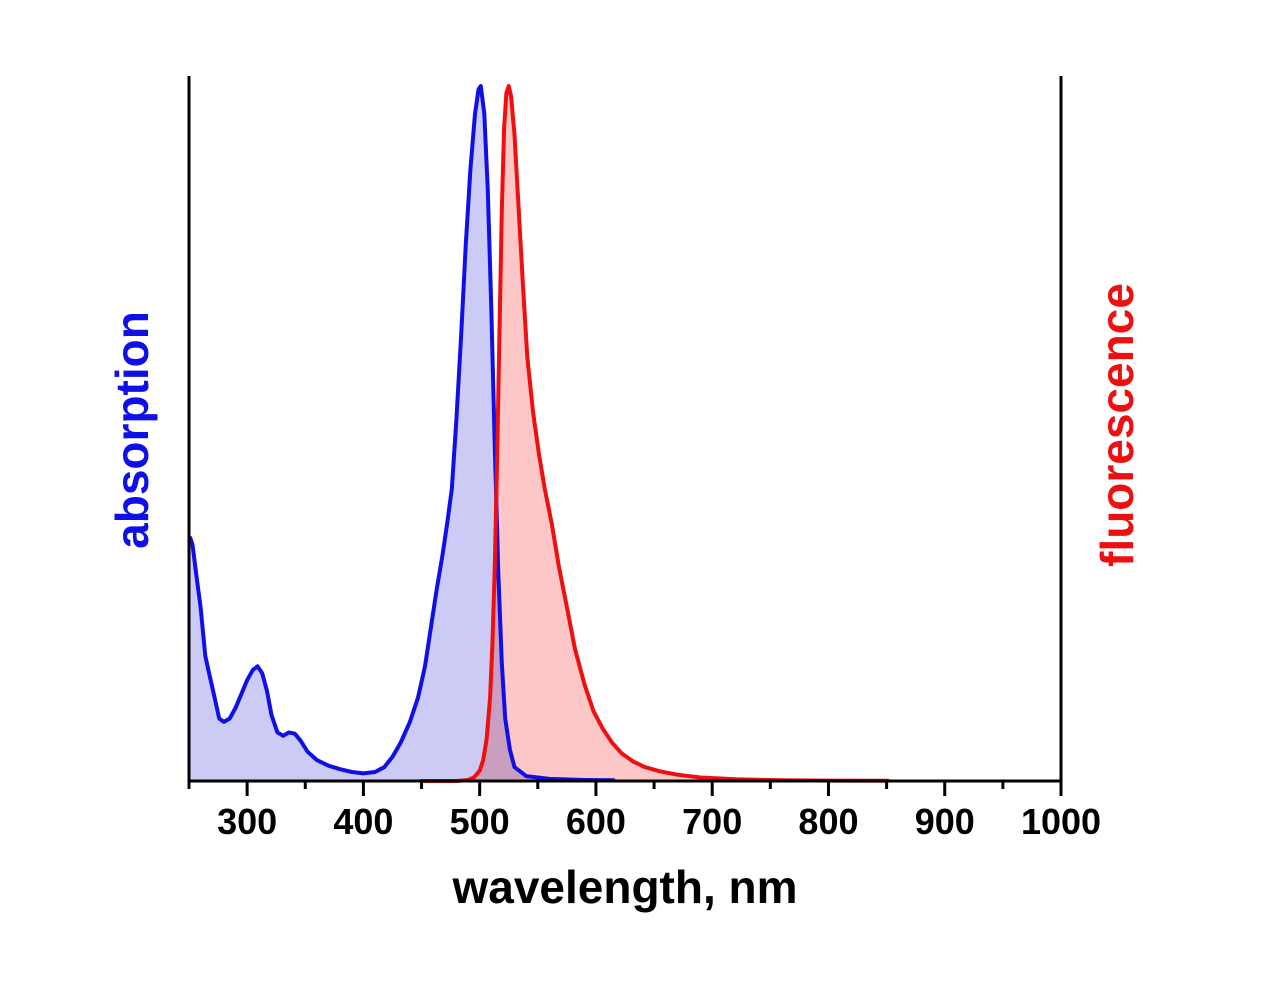 The height and width of the screenshot is (985, 1280). I want to click on x-tick-label: 500, so click(480, 821).